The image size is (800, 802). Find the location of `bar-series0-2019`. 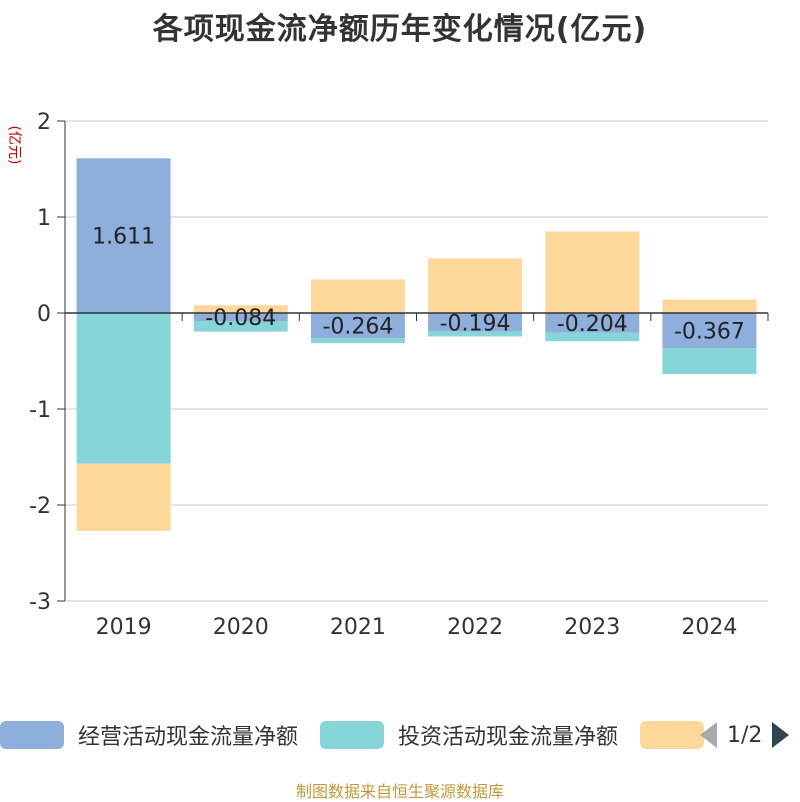

bar-series0-2019 is located at coordinates (123, 235).